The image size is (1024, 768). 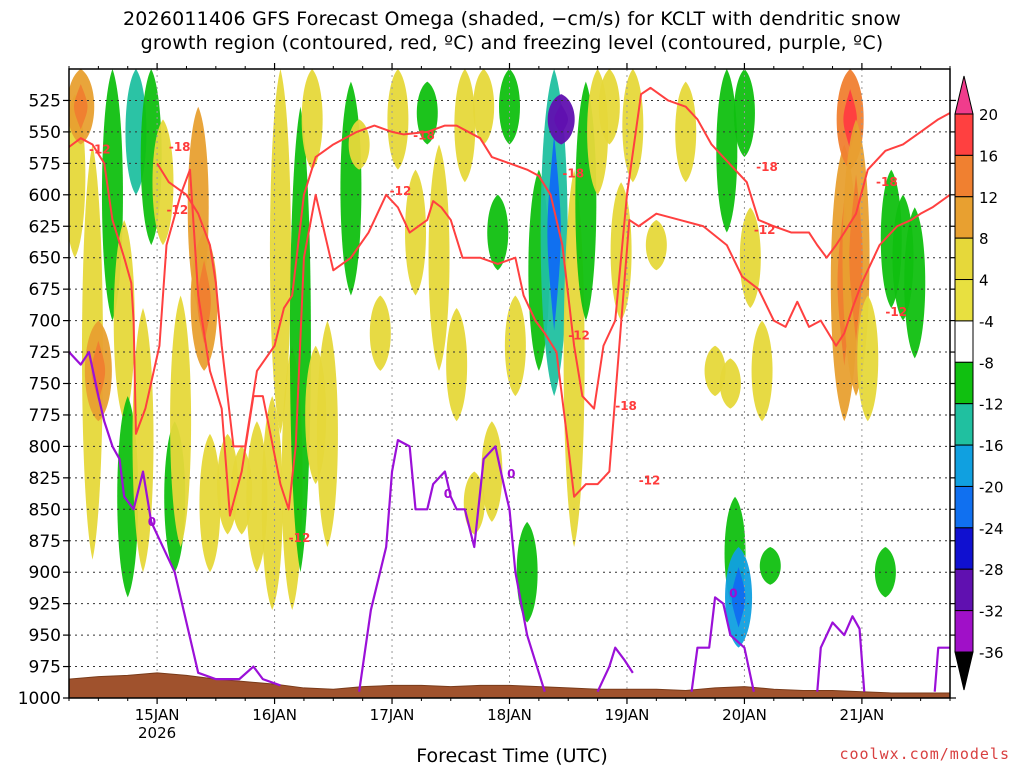 I want to click on y-tick-label: 550, so click(x=45, y=133).